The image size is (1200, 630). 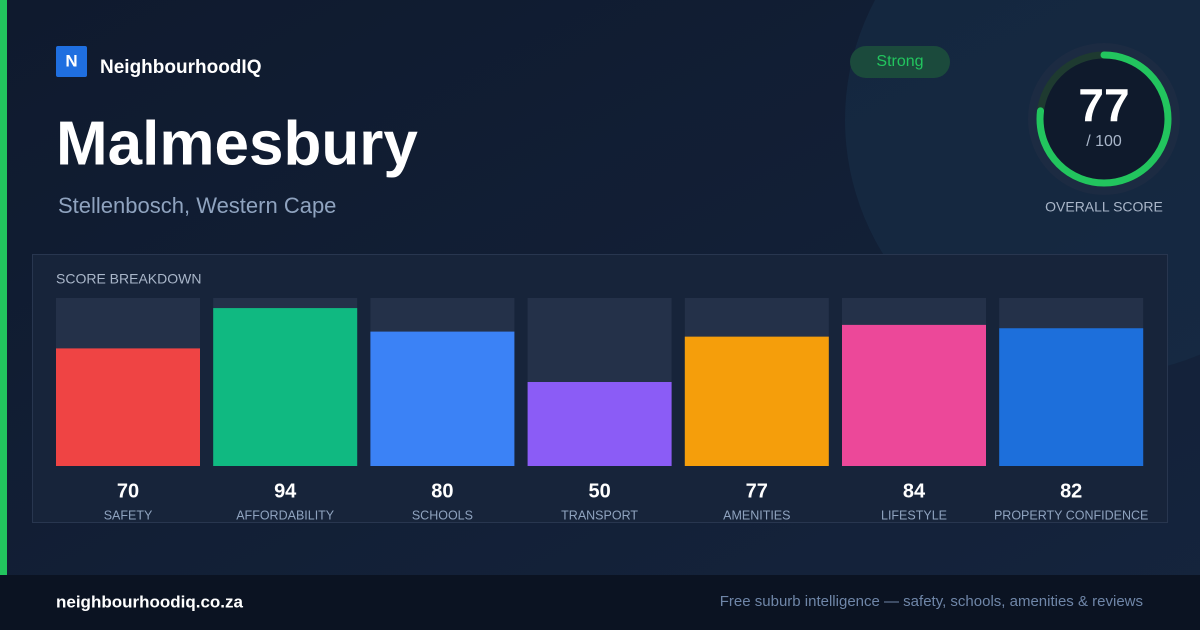 What do you see at coordinates (3, 287) in the screenshot?
I see `accent-stripe` at bounding box center [3, 287].